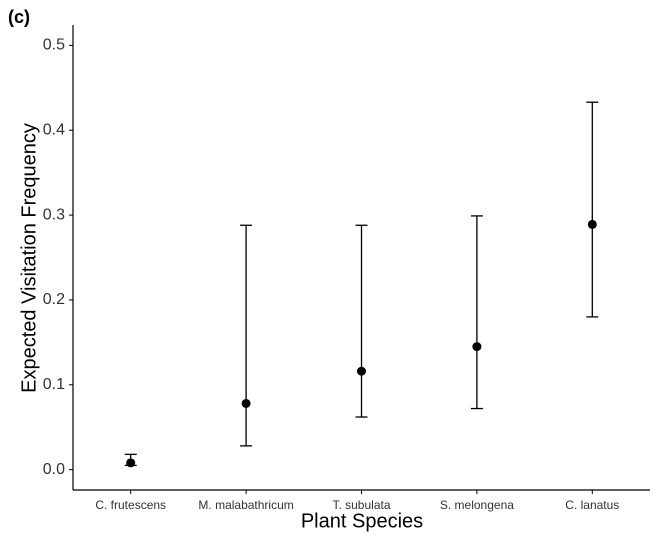 Image resolution: width=654 pixels, height=535 pixels. Describe the element at coordinates (54, 469) in the screenshot. I see `y-tick-label: 0.0` at that location.